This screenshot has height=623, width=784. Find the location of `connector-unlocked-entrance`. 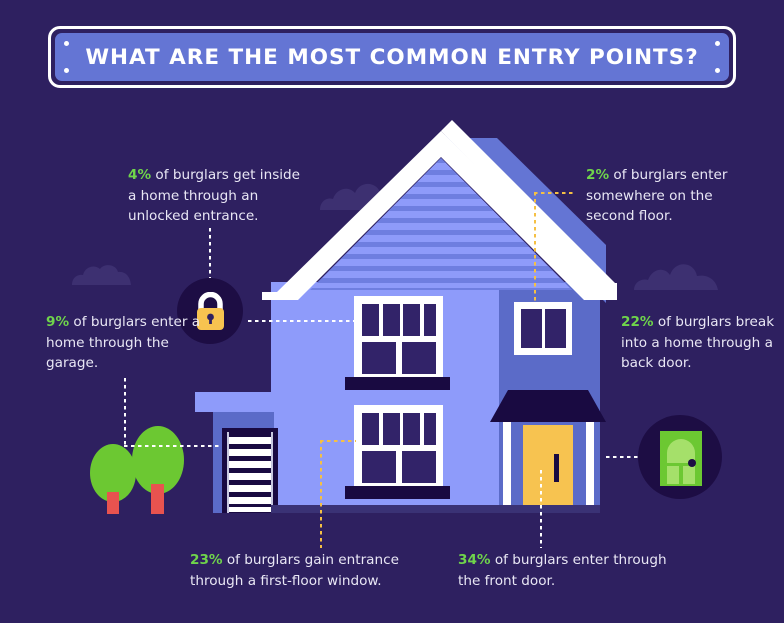

connector-unlocked-entrance is located at coordinates (210, 253).